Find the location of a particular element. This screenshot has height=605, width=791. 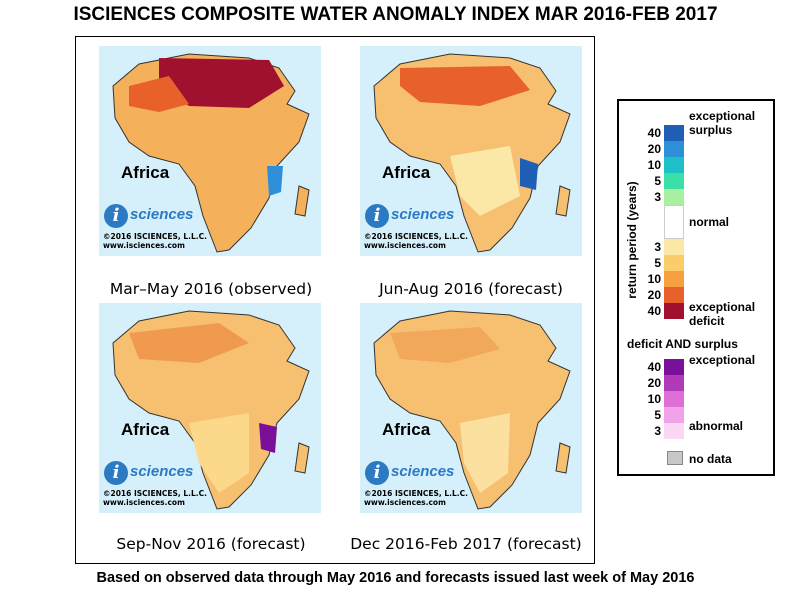

legend-abnormal: abnormal is located at coordinates (716, 426).